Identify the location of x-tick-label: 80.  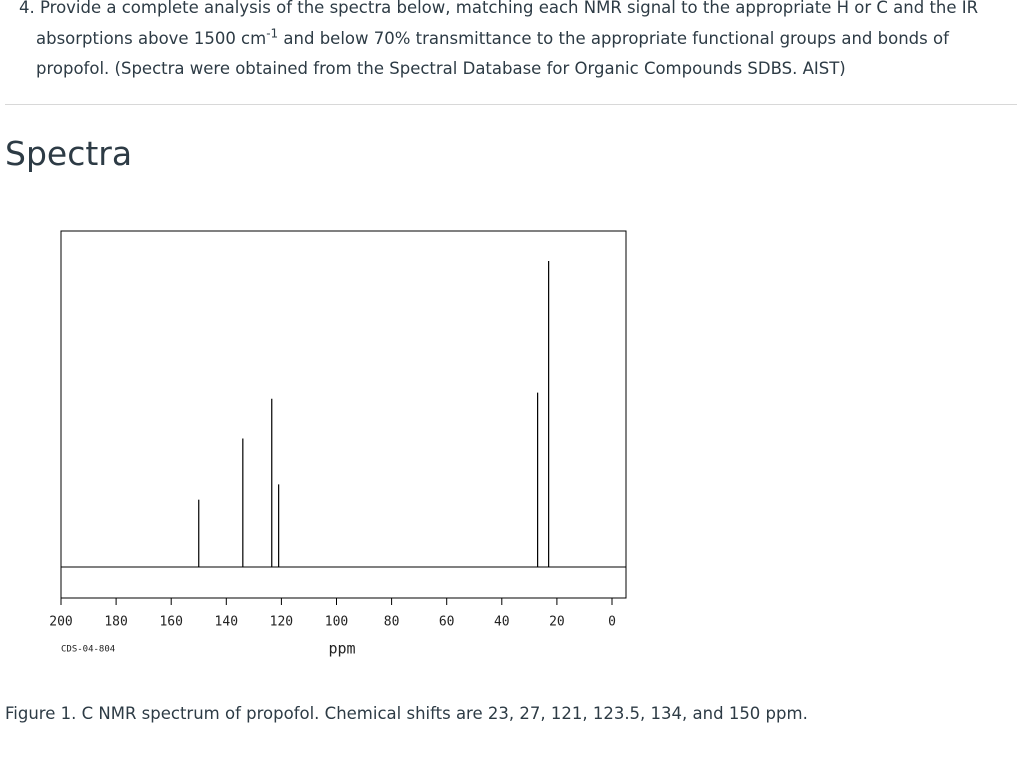
(392, 622).